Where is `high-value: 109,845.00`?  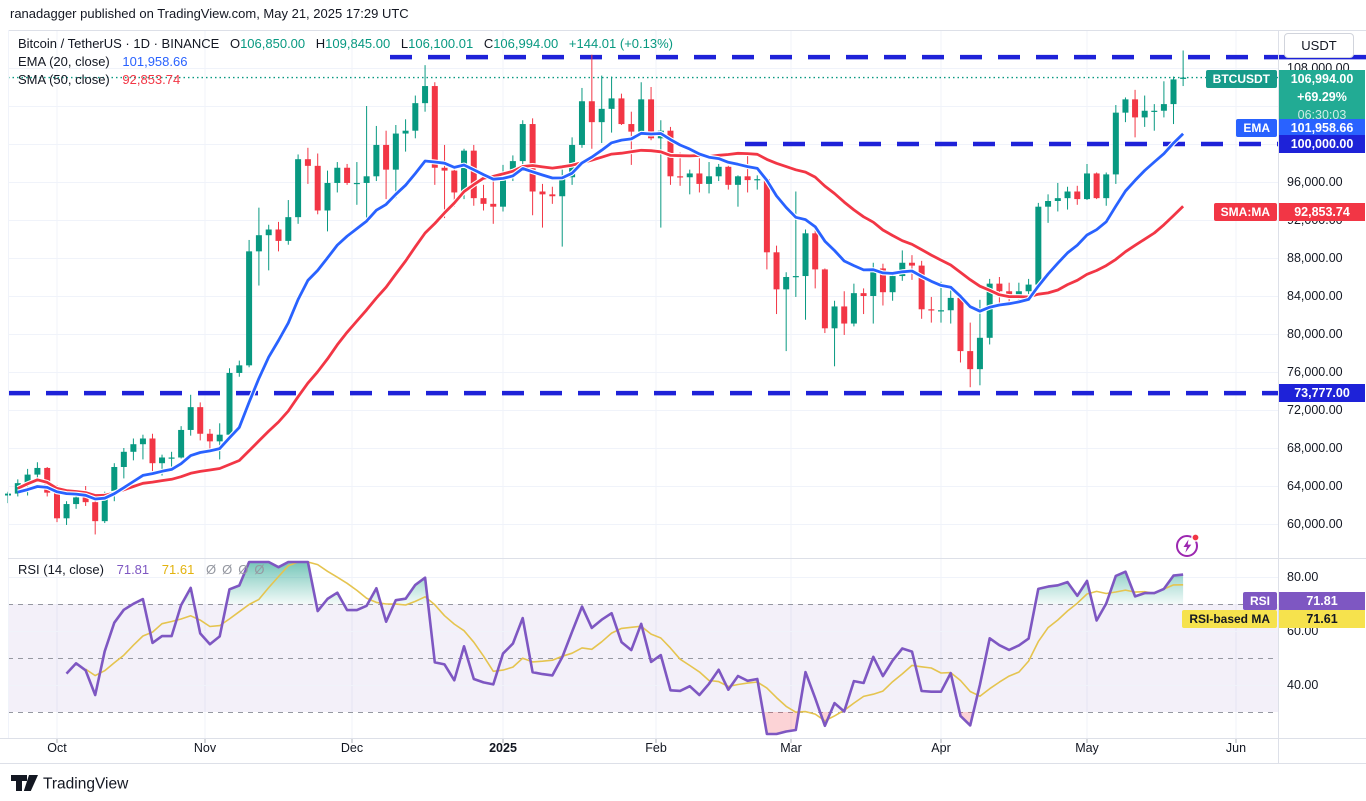
high-value: 109,845.00 is located at coordinates (358, 43).